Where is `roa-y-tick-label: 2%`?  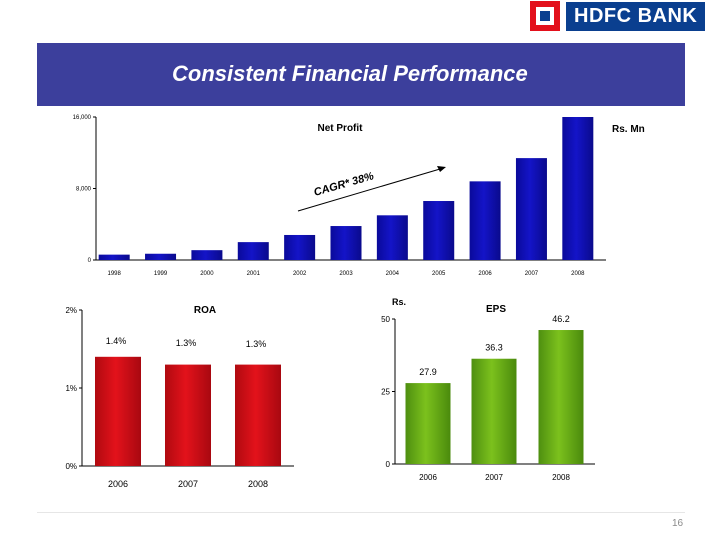 roa-y-tick-label: 2% is located at coordinates (71, 310).